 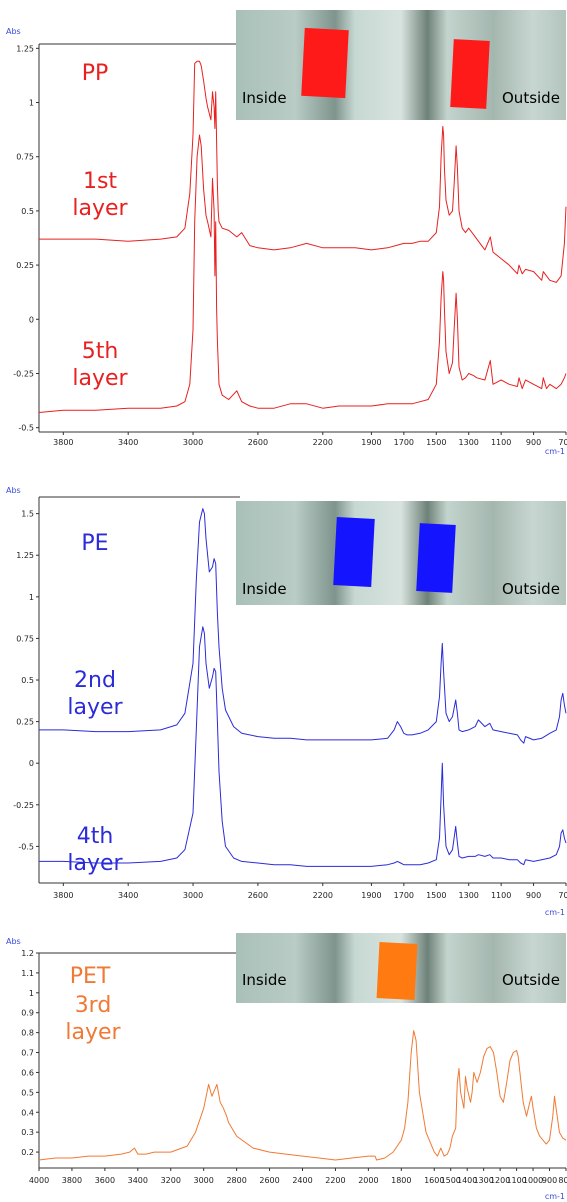 What do you see at coordinates (27, 953) in the screenshot?
I see `y-tick-label: 1.2` at bounding box center [27, 953].